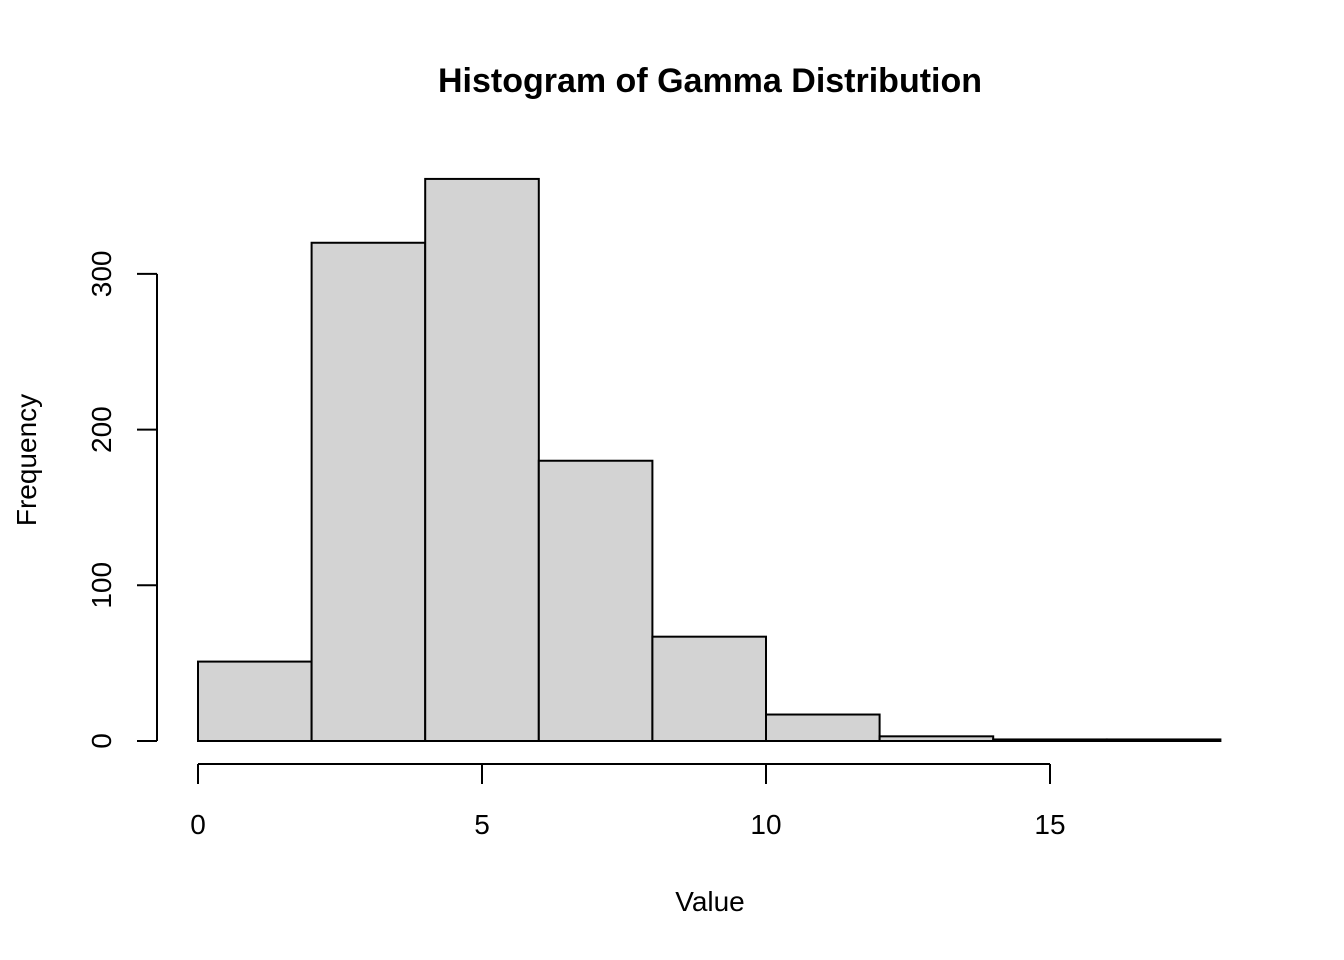 Image resolution: width=1344 pixels, height=960 pixels. Describe the element at coordinates (101, 429) in the screenshot. I see `y-tick-label-200: 200` at that location.